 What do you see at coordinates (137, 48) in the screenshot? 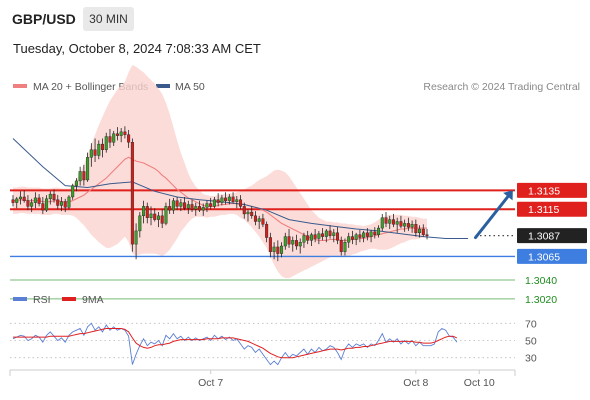
I see `datetime-label: Tuesday, October 8, 2024 7:08:33 AM CET` at bounding box center [137, 48].